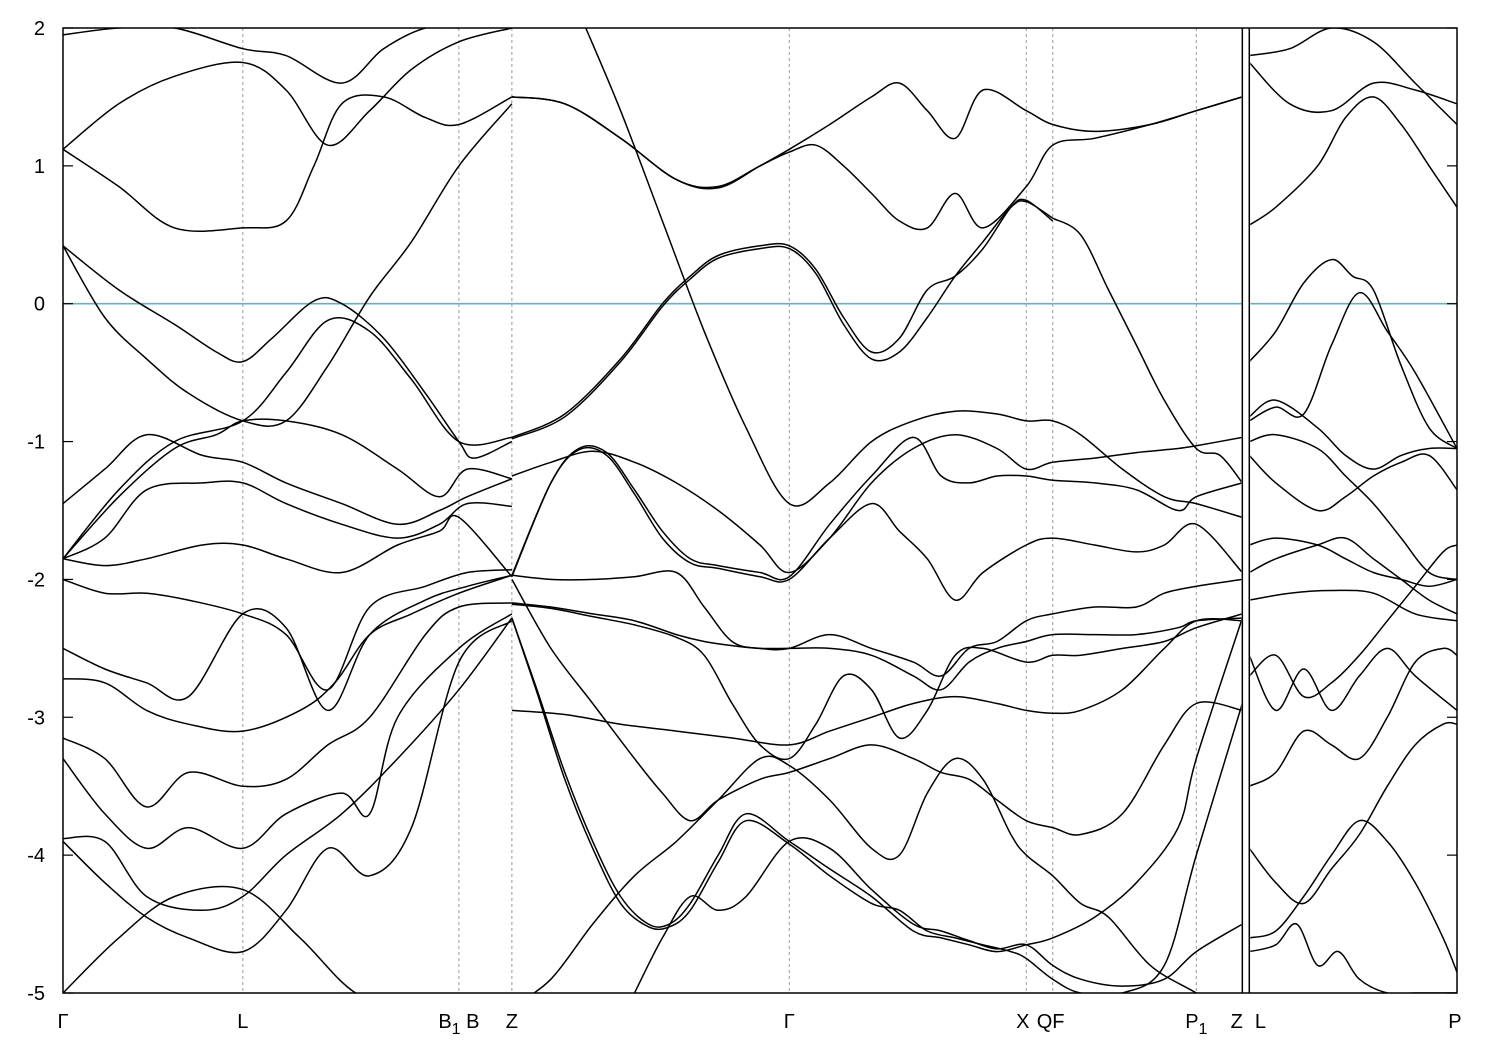  Describe the element at coordinates (759, 1024) in the screenshot. I see `x-axis-ticks: Γ L B1 B Z Γ X QF P1 Z L P` at that location.